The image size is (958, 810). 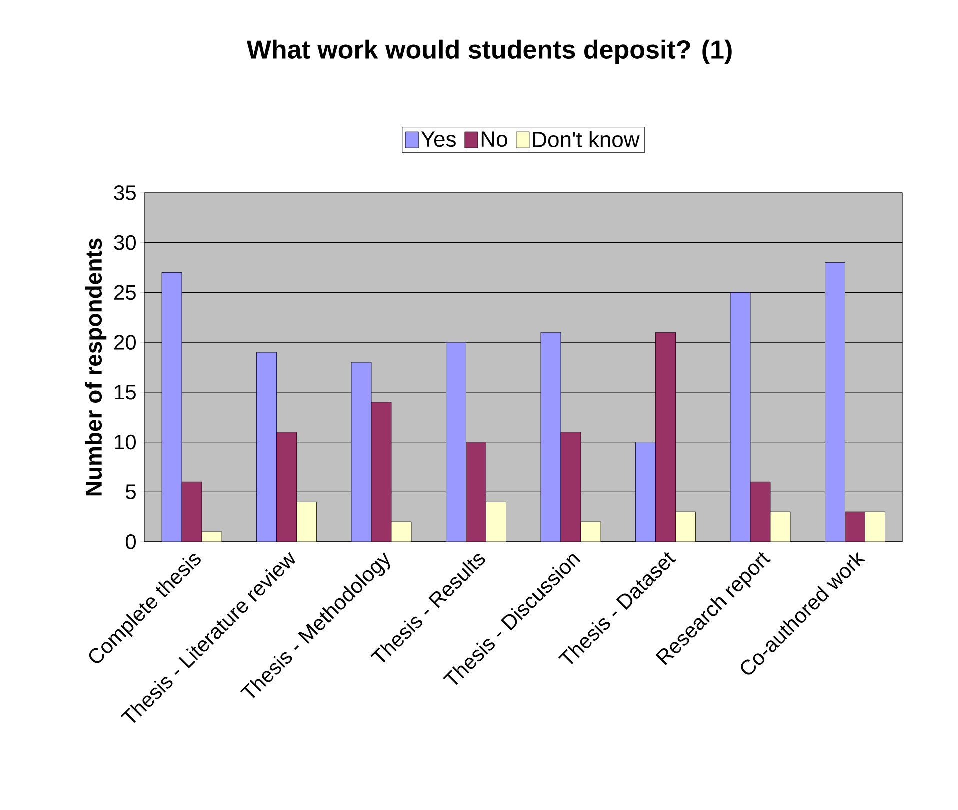 I want to click on chart-title: What work would students deposit? (1), so click(x=489, y=52).